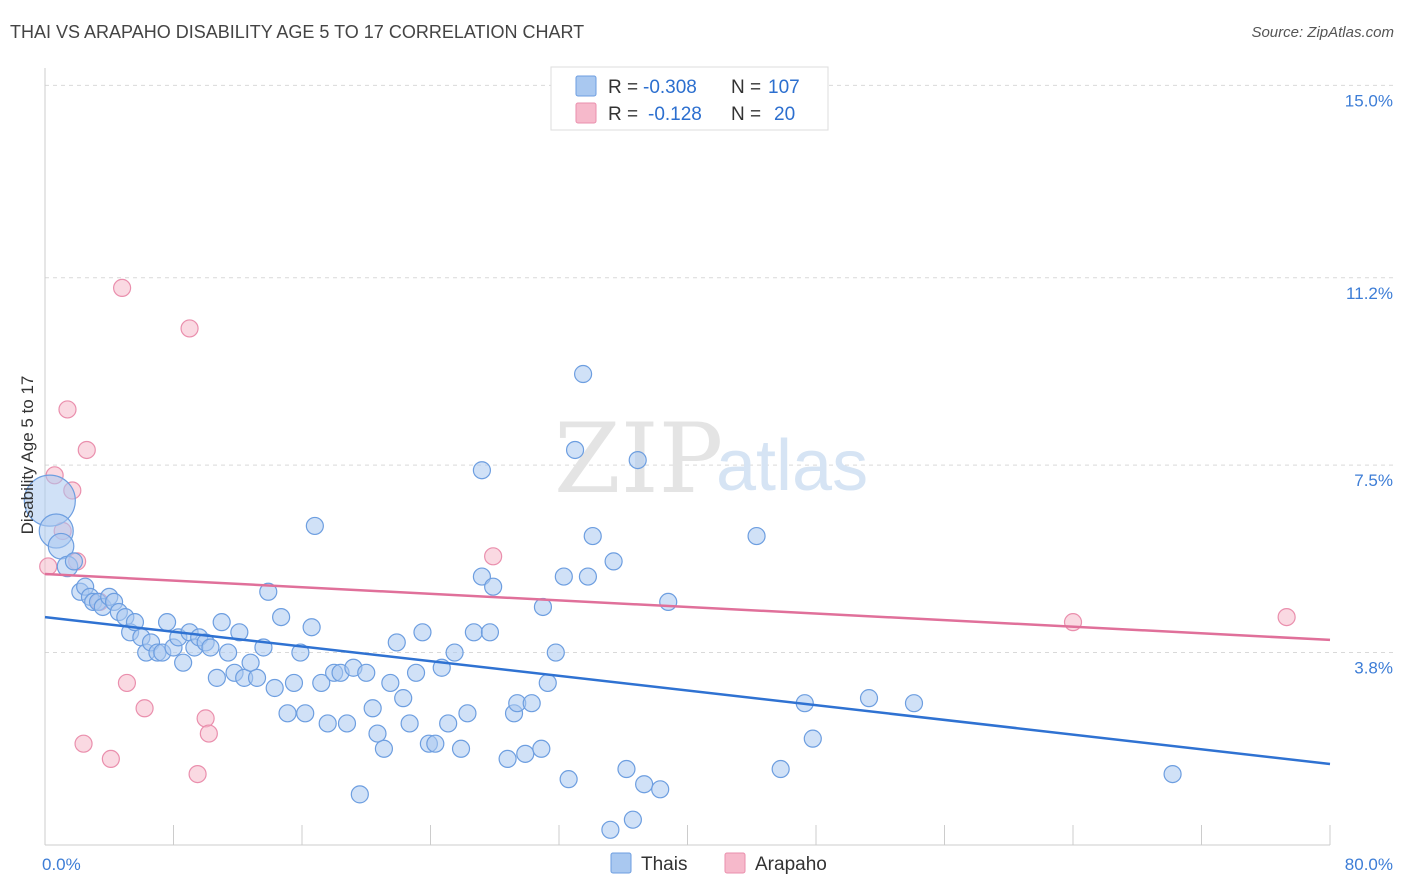  I want to click on y-axis-label: Disability Age 5 to 17, so click(27, 455).